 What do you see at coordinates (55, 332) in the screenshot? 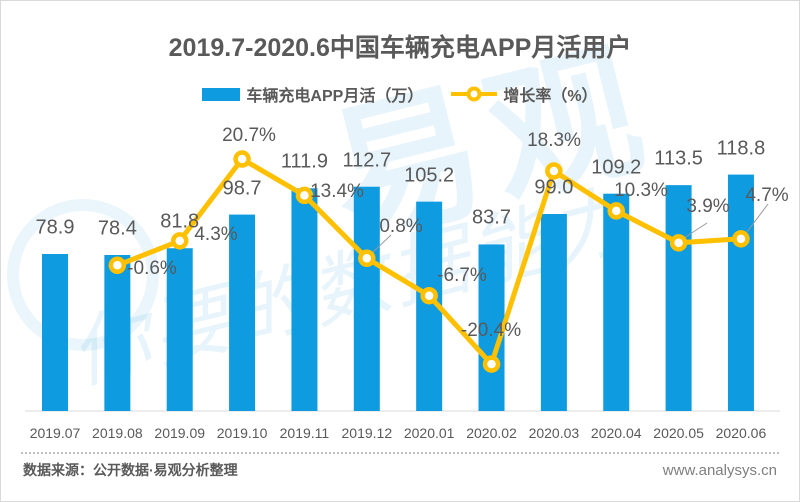
I see `bar-2019.07` at bounding box center [55, 332].